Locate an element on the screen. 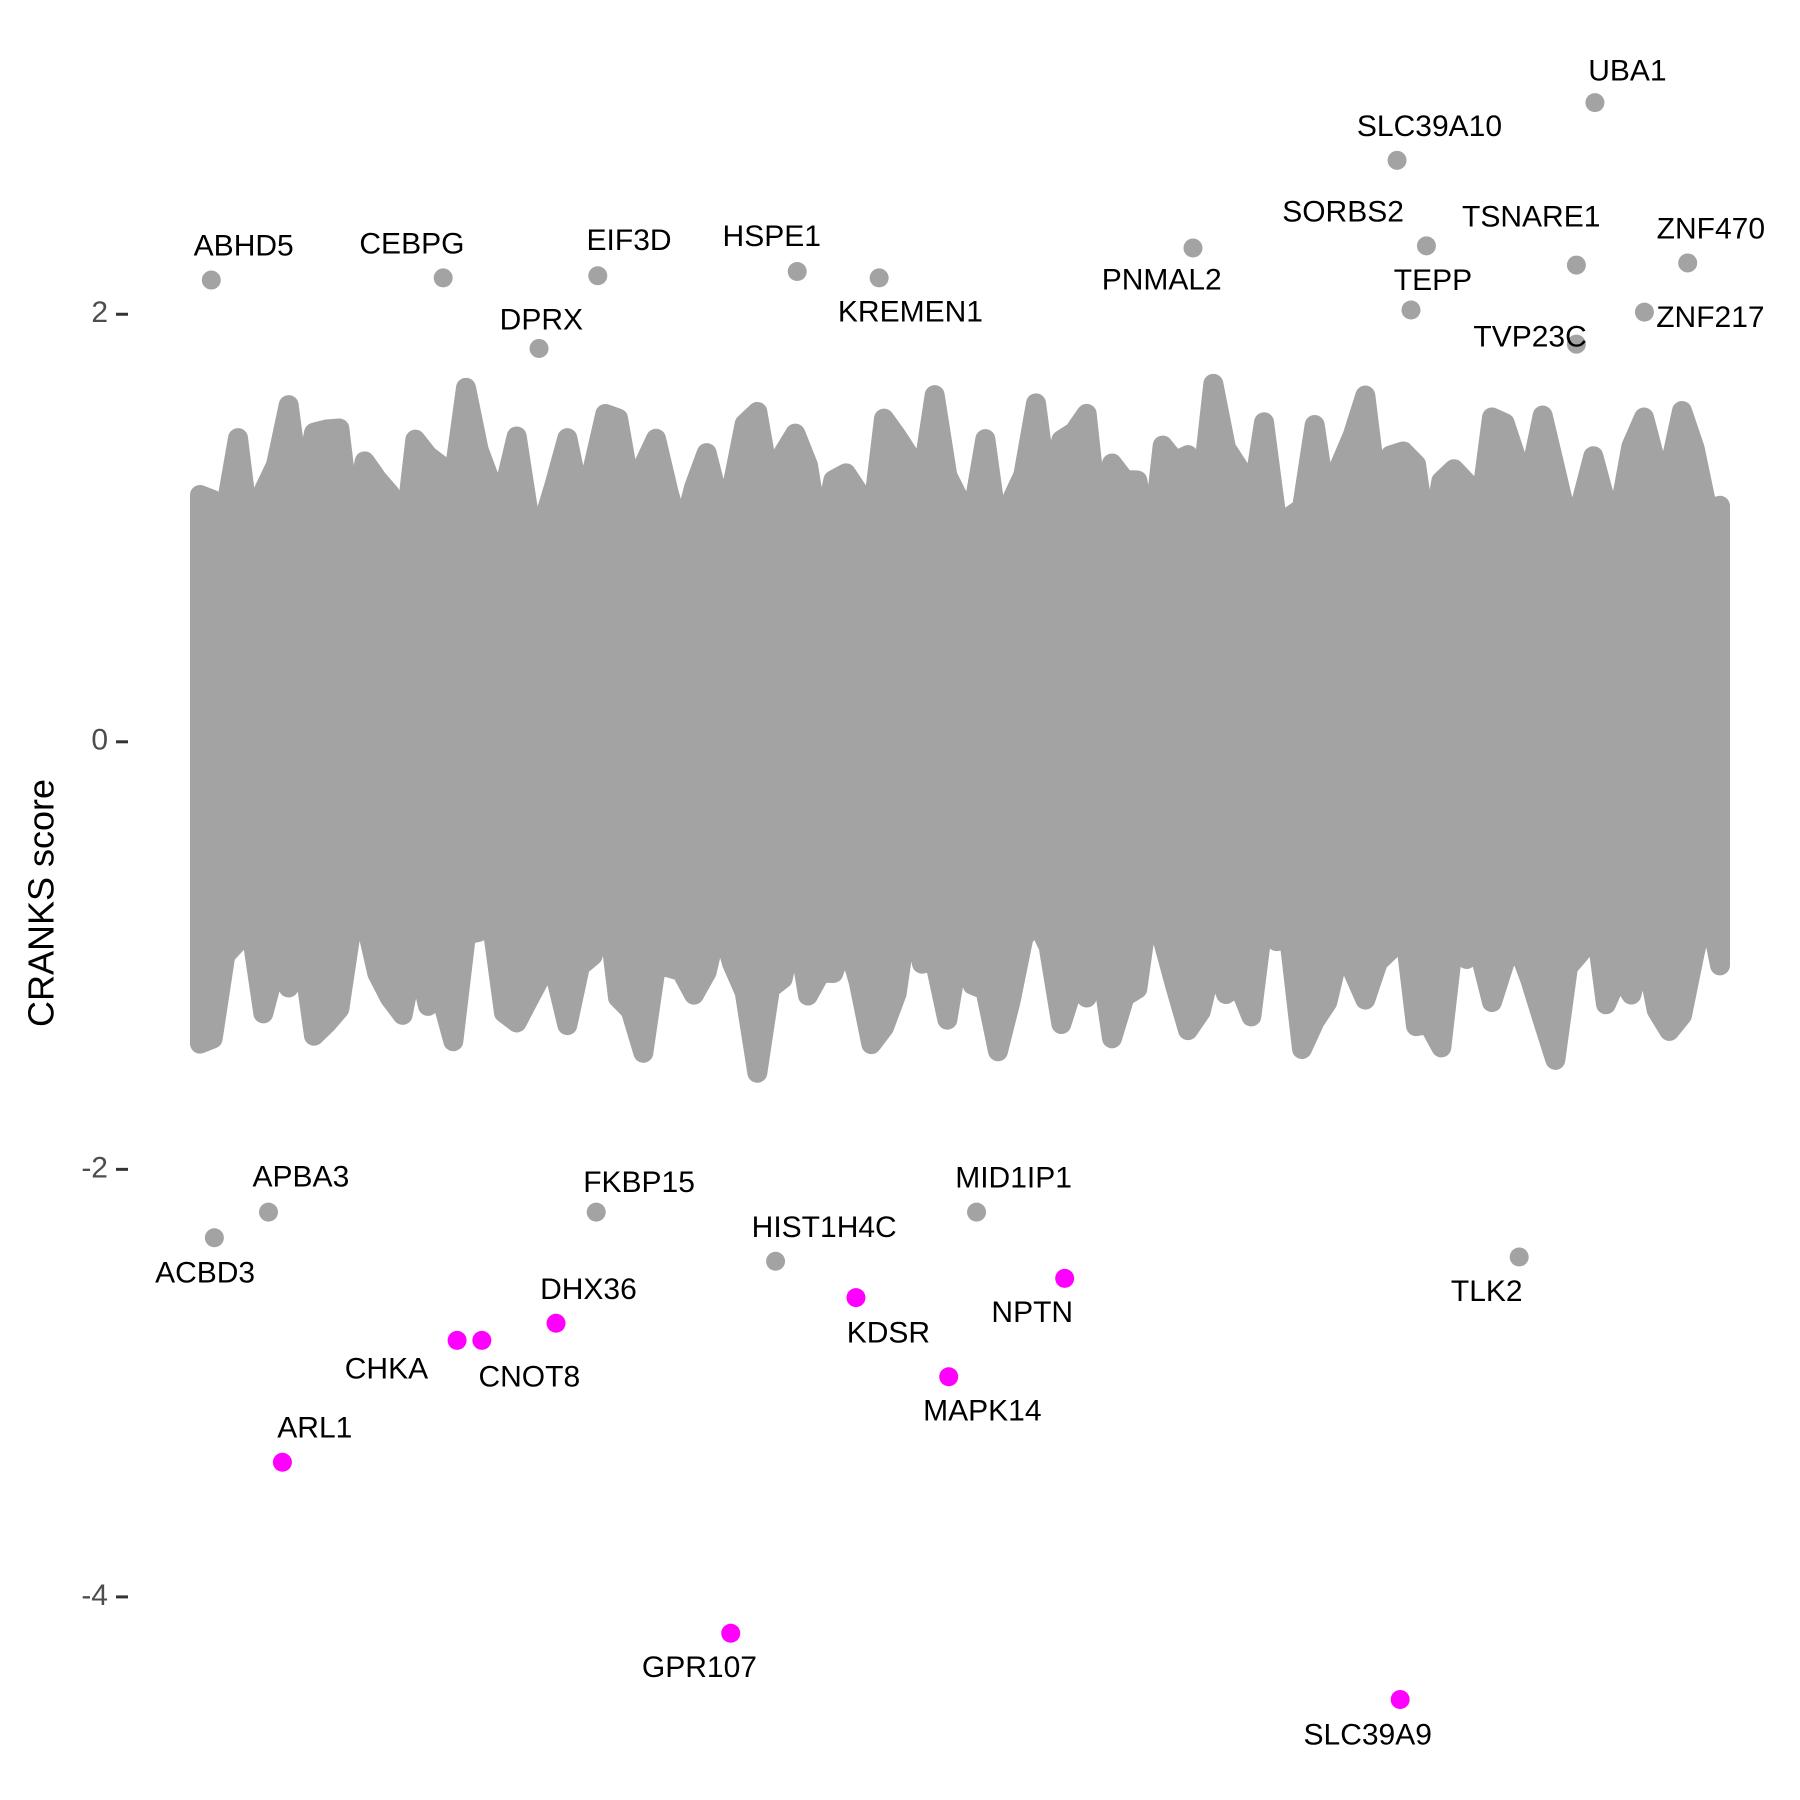 This screenshot has height=1800, width=1800. point-label: TLK2 is located at coordinates (1487, 1291).